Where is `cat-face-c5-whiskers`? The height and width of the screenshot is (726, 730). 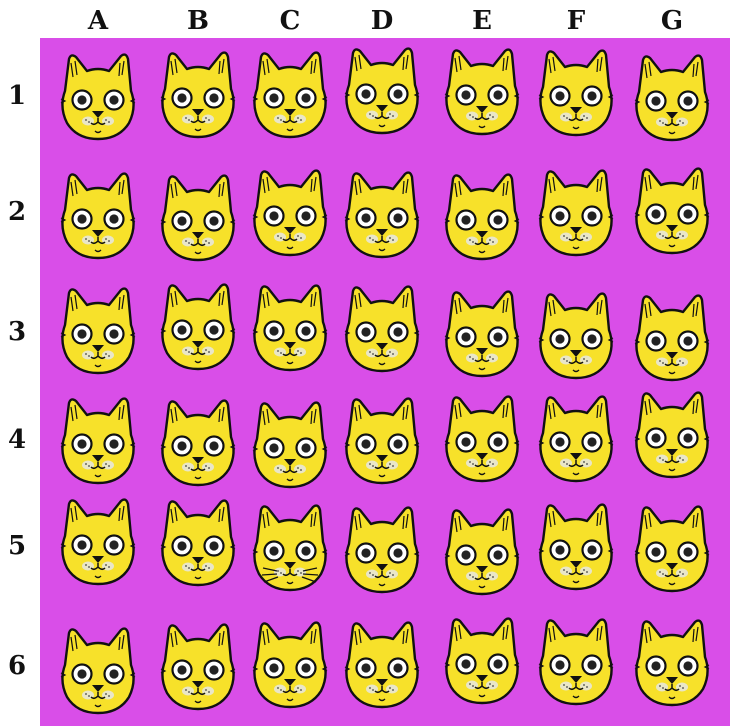
cat-face-c5-whiskers is located at coordinates (290, 547).